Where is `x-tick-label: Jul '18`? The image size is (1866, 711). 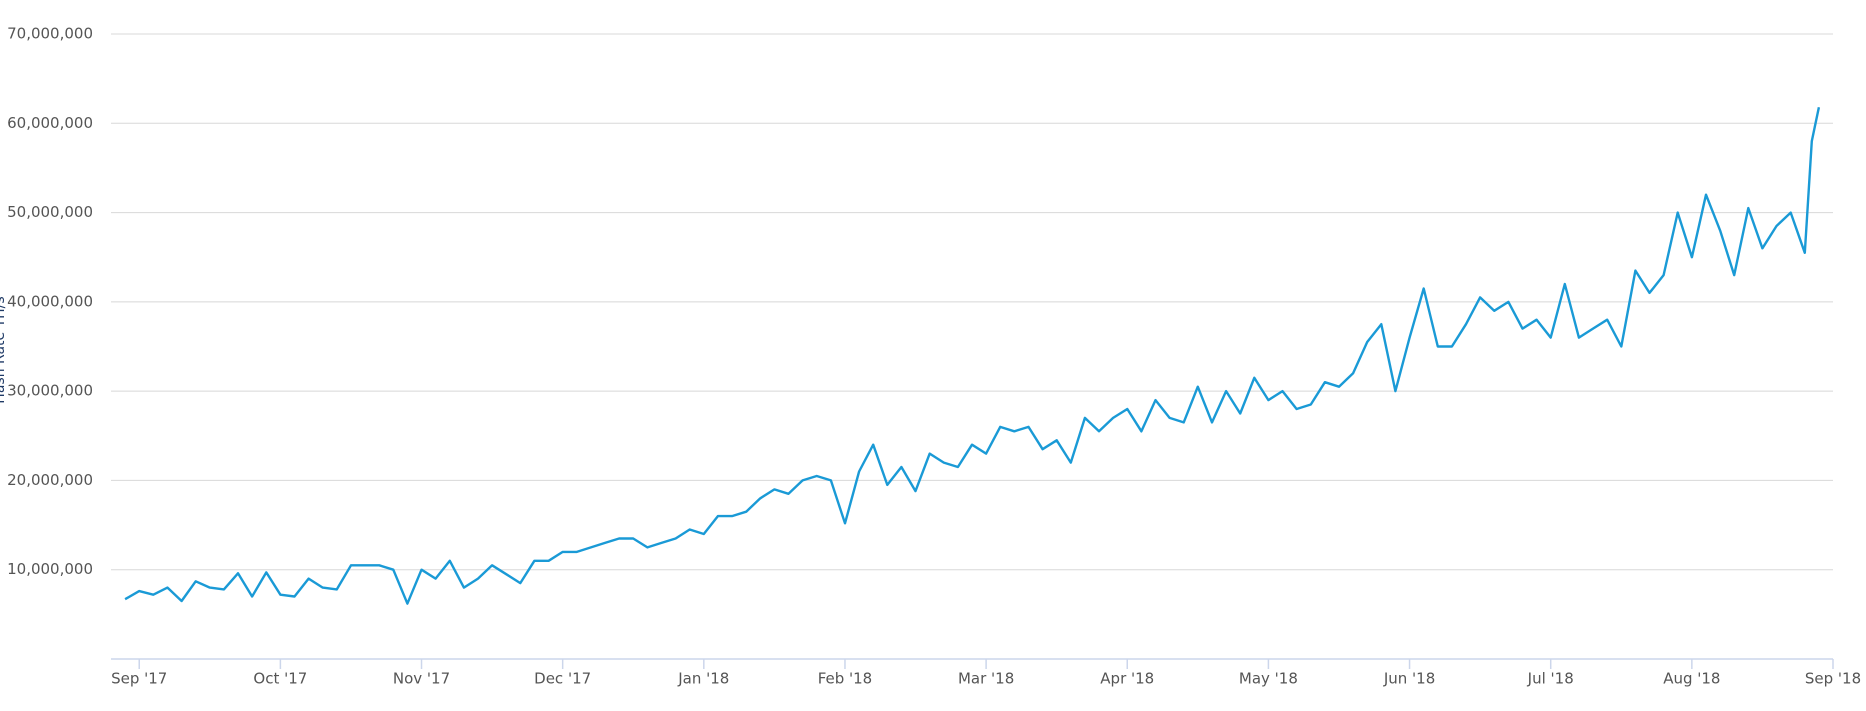 x-tick-label: Jul '18 is located at coordinates (1550, 679).